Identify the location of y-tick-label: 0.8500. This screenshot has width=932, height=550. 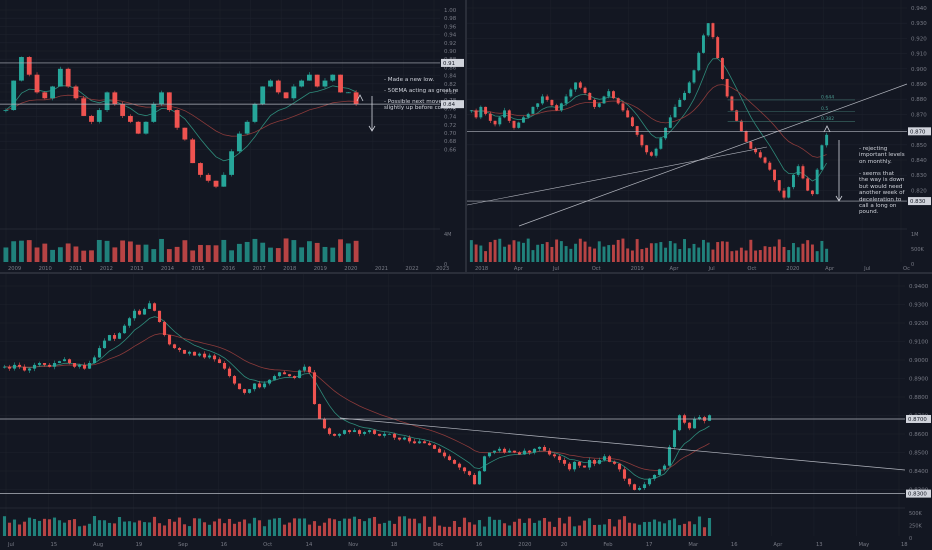
(919, 454).